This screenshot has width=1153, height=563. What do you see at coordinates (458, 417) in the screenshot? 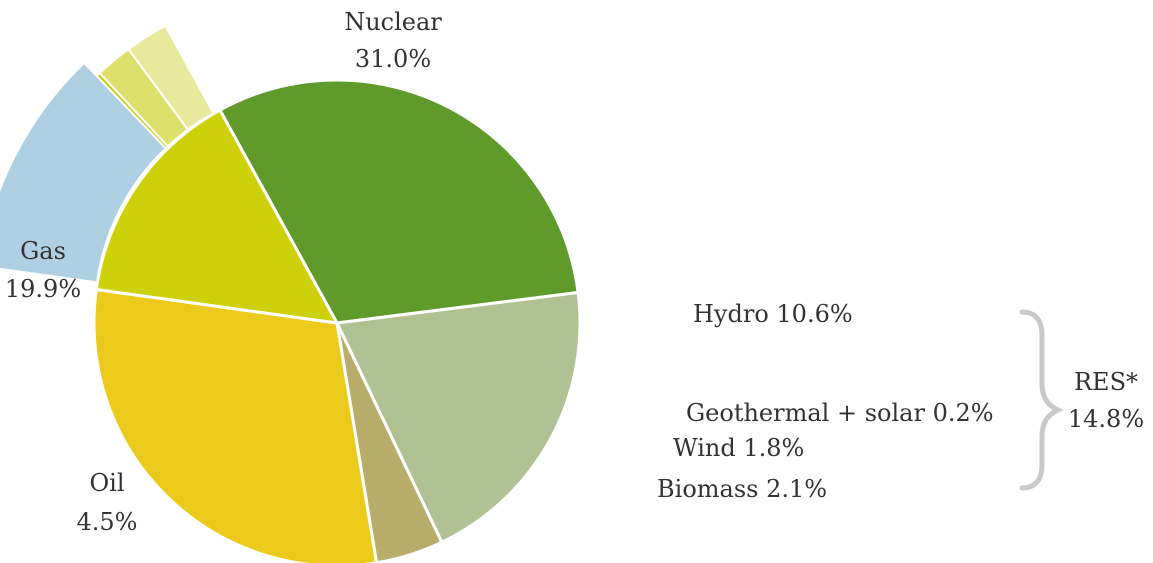
I see `pie-slice-gas` at bounding box center [458, 417].